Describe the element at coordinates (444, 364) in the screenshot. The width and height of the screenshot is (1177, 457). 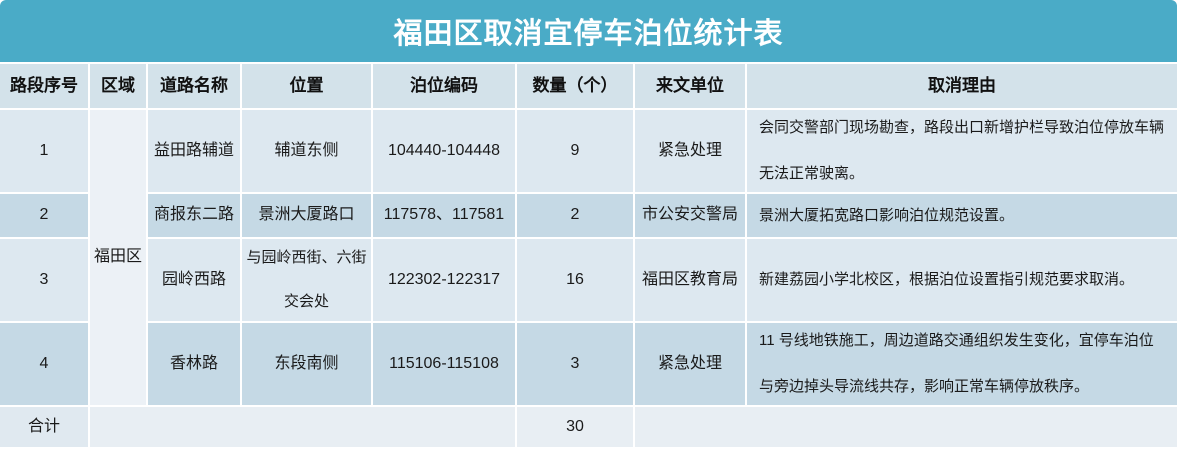
I see `cell-code: 115106-115108` at that location.